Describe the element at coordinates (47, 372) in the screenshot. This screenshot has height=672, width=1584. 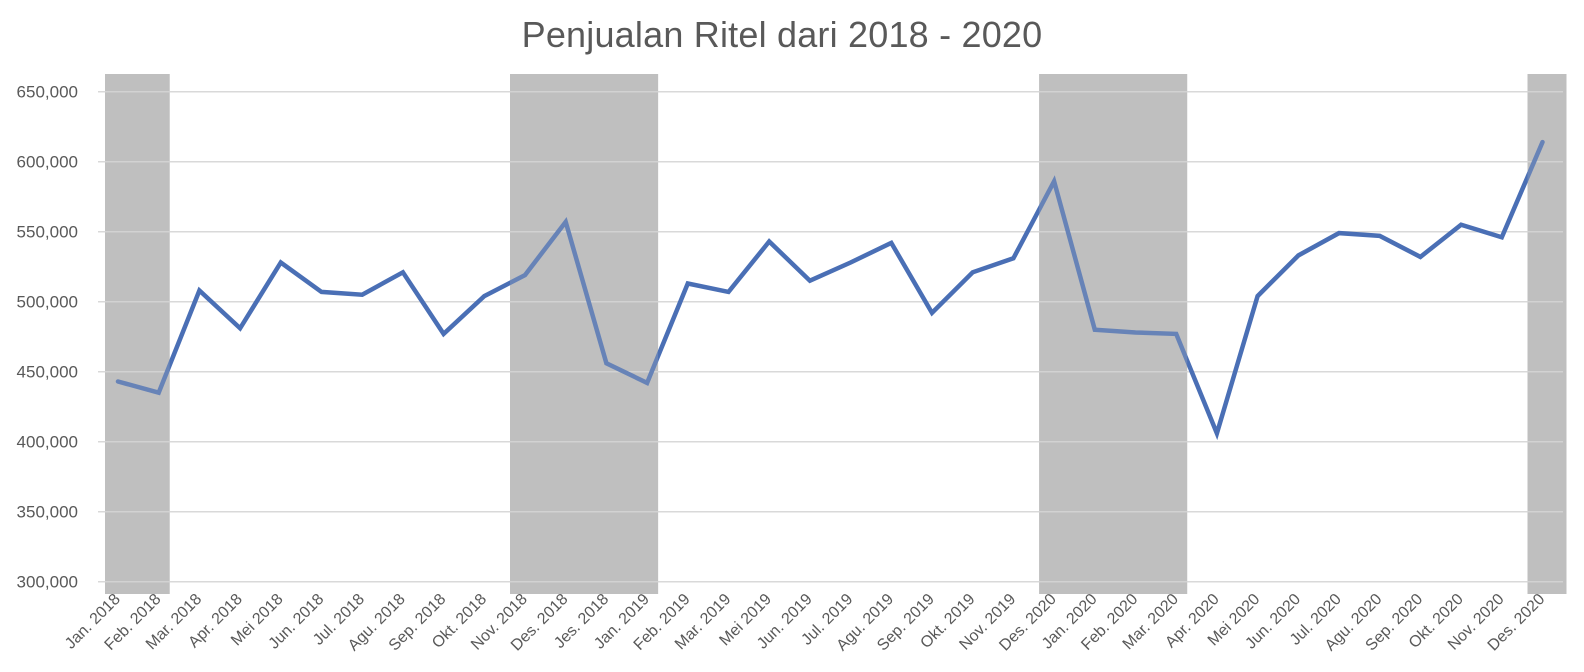
I see `y-tick-label: 450,000` at that location.